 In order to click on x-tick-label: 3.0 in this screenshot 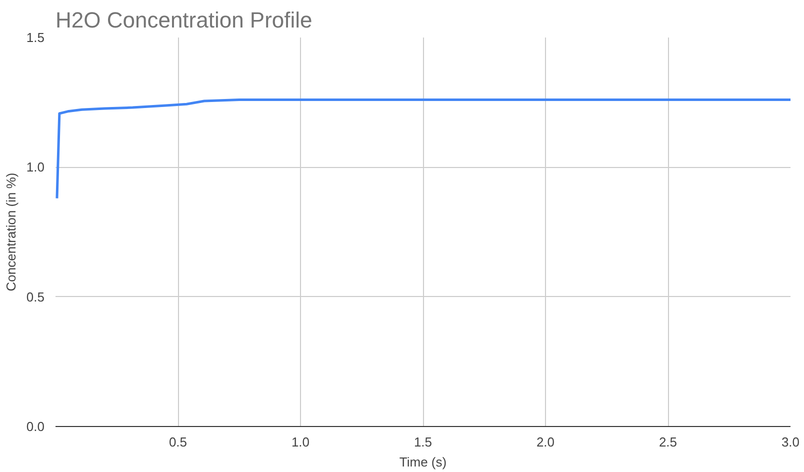, I will do `click(790, 442)`.